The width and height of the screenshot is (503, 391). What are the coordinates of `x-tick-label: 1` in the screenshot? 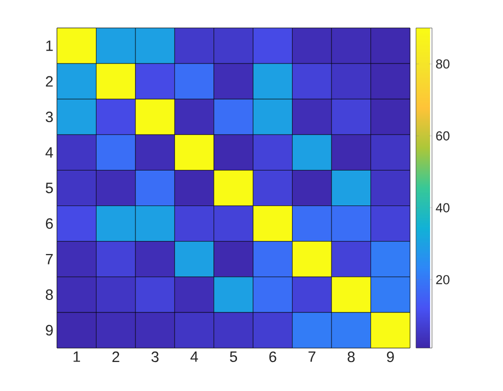 It's located at (77, 357).